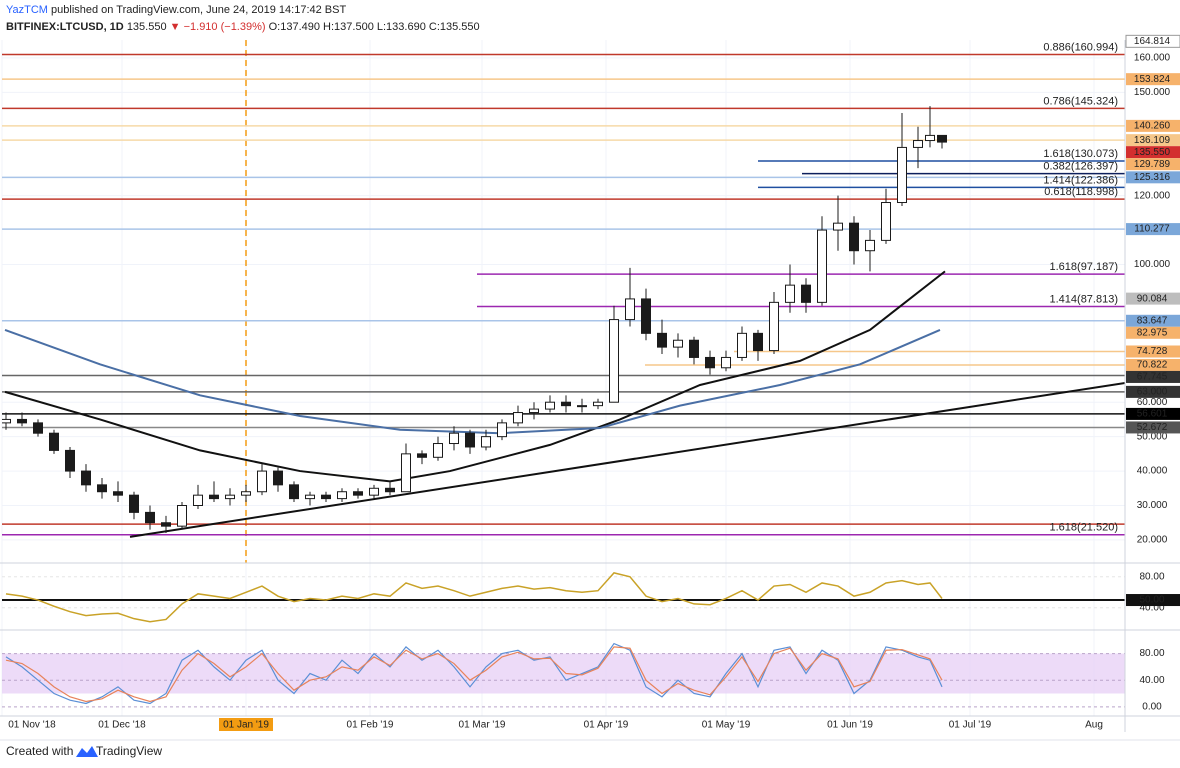 The width and height of the screenshot is (1180, 768). Describe the element at coordinates (32, 725) in the screenshot. I see `x-tick-label: 01 Nov '18` at that location.